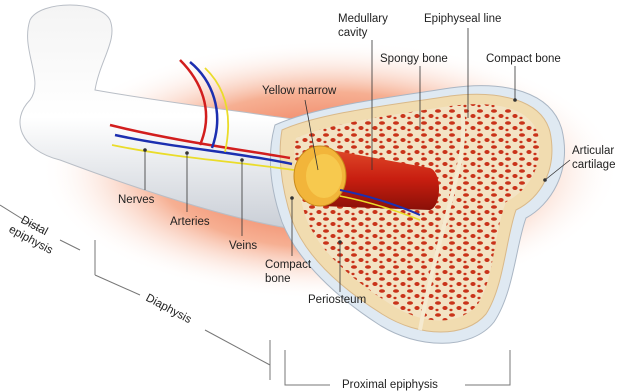 The width and height of the screenshot is (628, 392). What do you see at coordinates (363, 26) in the screenshot?
I see `label: Medullary cavity` at bounding box center [363, 26].